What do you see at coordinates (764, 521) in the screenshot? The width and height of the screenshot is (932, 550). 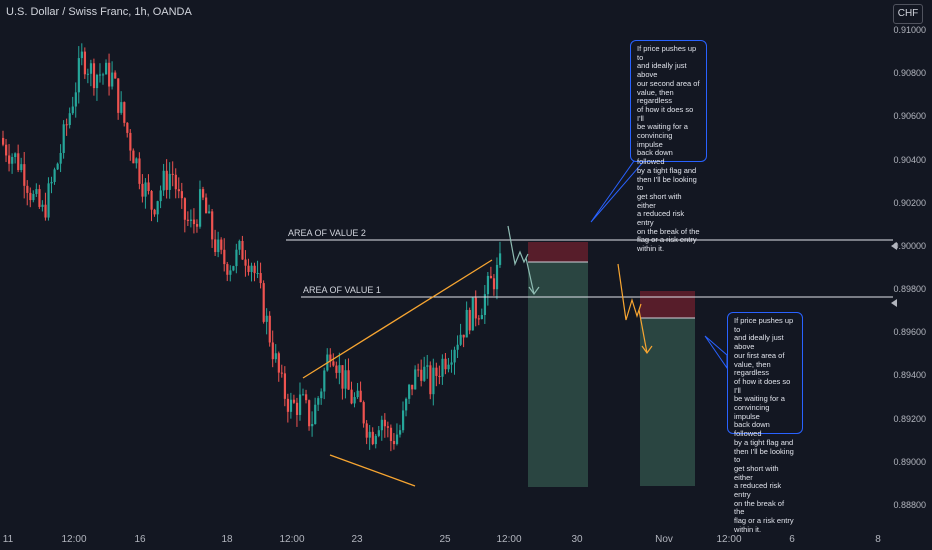 I see `note-line: flag or a risk entry` at bounding box center [764, 521].